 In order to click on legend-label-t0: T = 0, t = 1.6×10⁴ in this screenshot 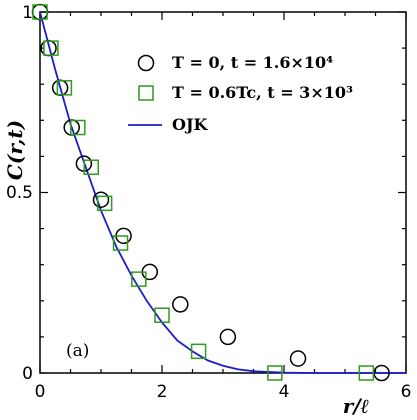, I will do `click(252, 62)`.